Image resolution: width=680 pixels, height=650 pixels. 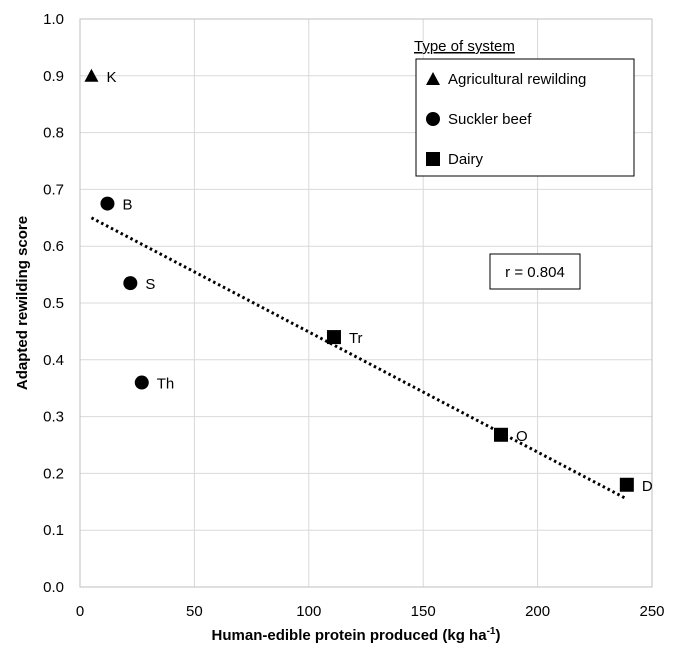 I want to click on y-tick-label: 0.4, so click(x=53, y=360).